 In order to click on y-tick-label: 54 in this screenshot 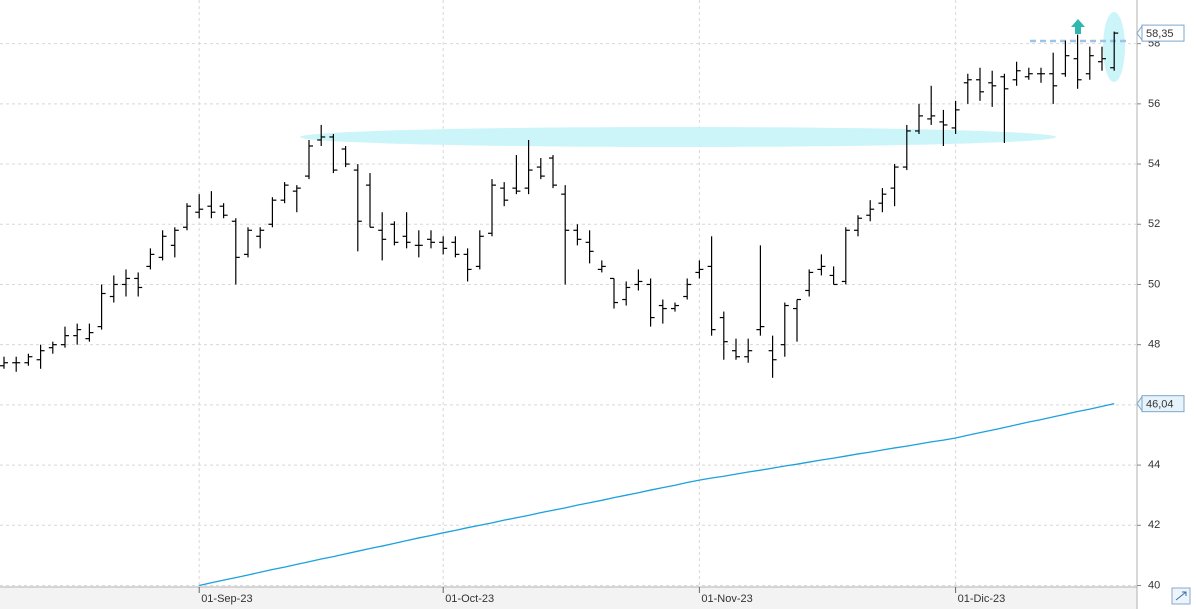, I will do `click(1154, 164)`.